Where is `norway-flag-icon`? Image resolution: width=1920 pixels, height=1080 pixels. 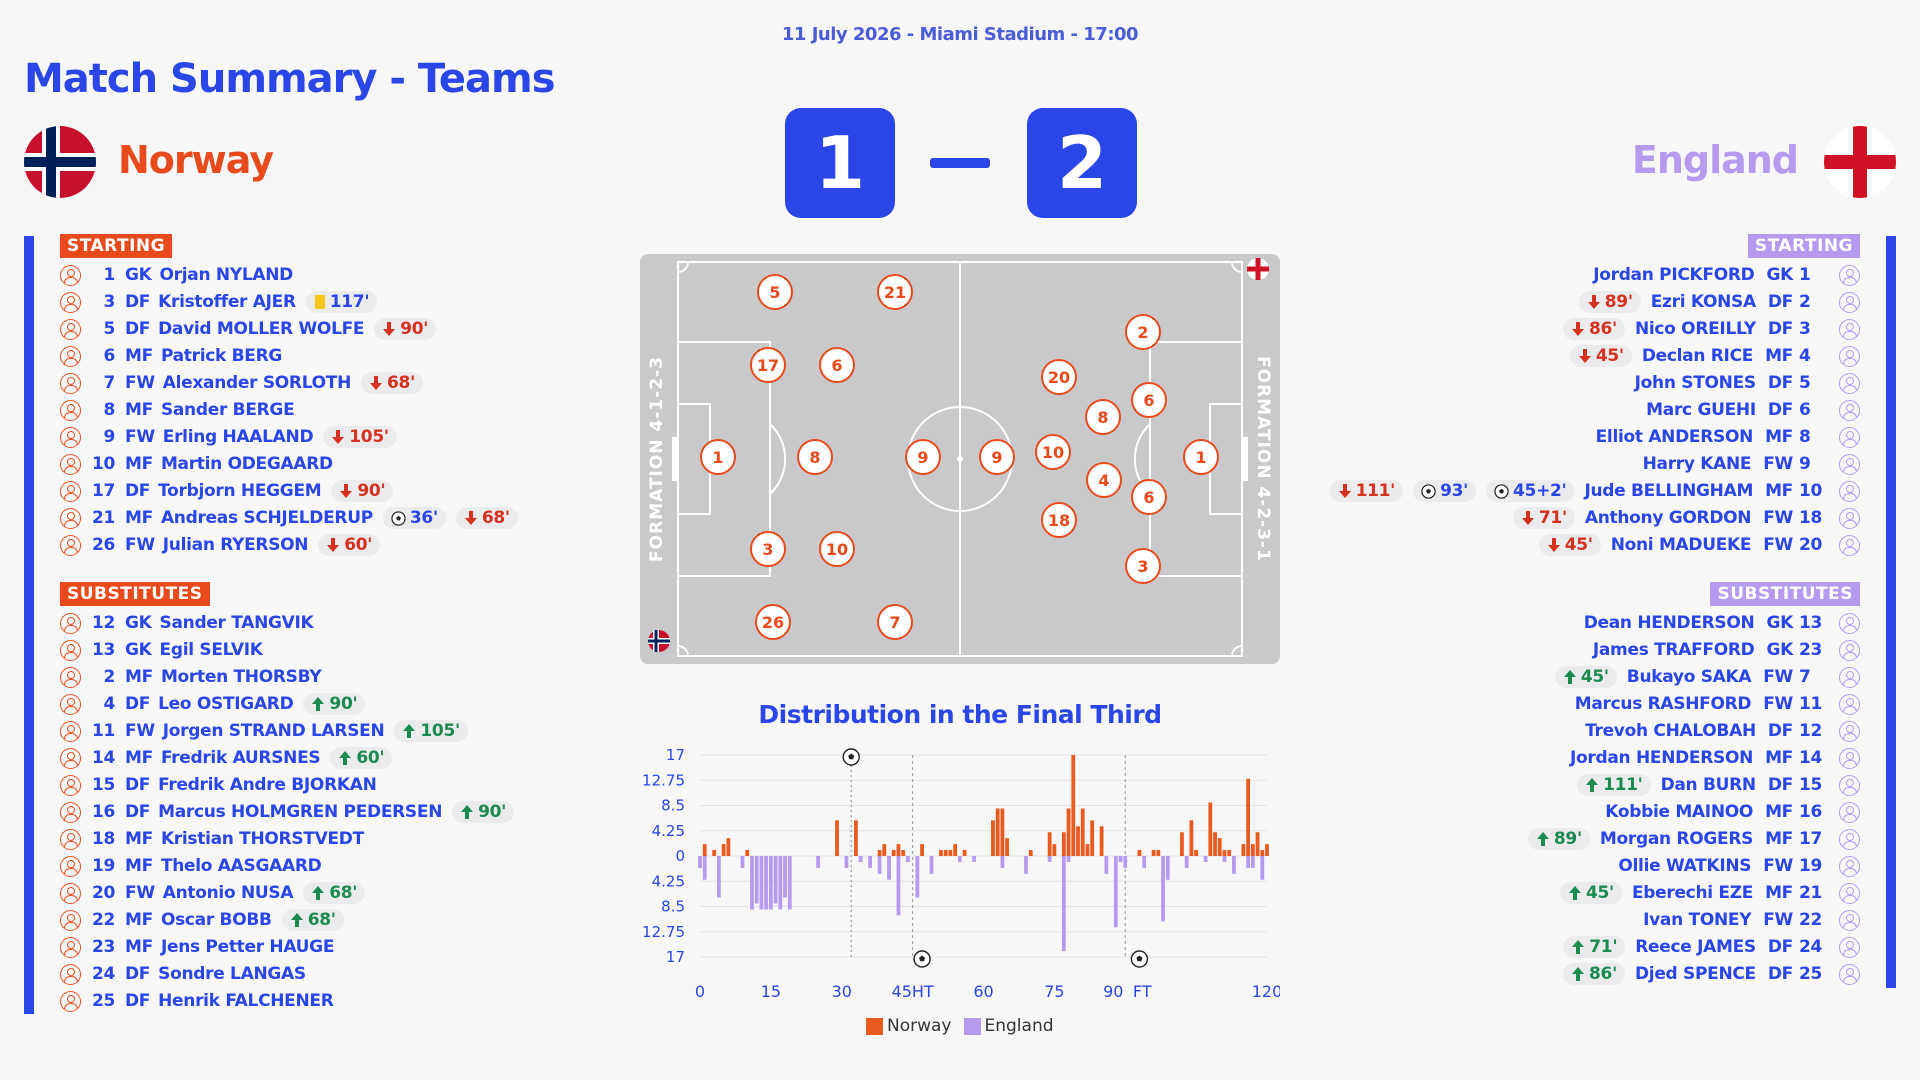
norway-flag-icon is located at coordinates (60, 162).